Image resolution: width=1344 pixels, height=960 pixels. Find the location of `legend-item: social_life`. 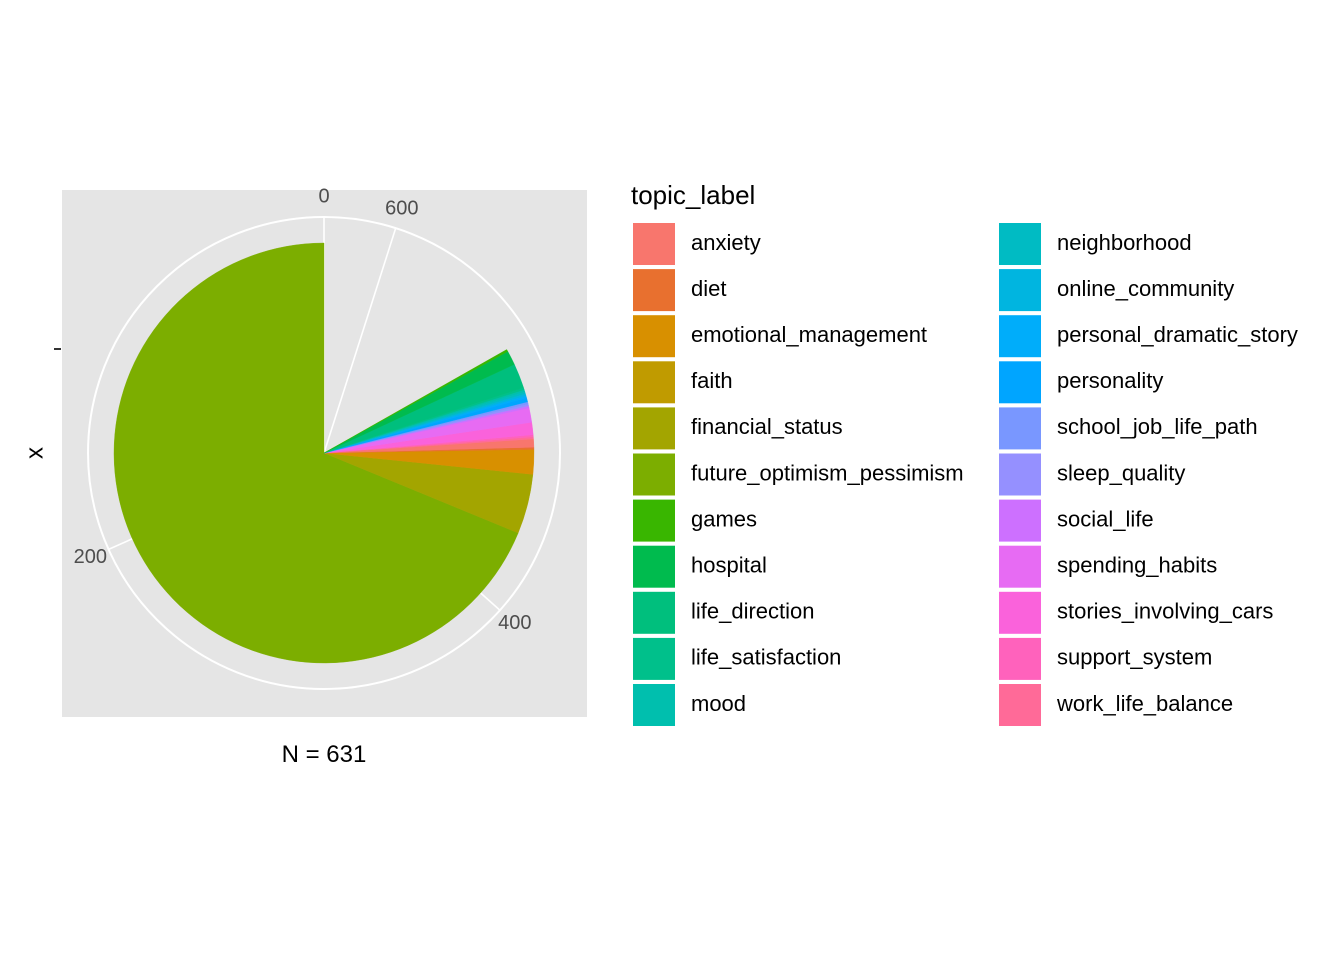

legend-item: social_life is located at coordinates (1076, 520).